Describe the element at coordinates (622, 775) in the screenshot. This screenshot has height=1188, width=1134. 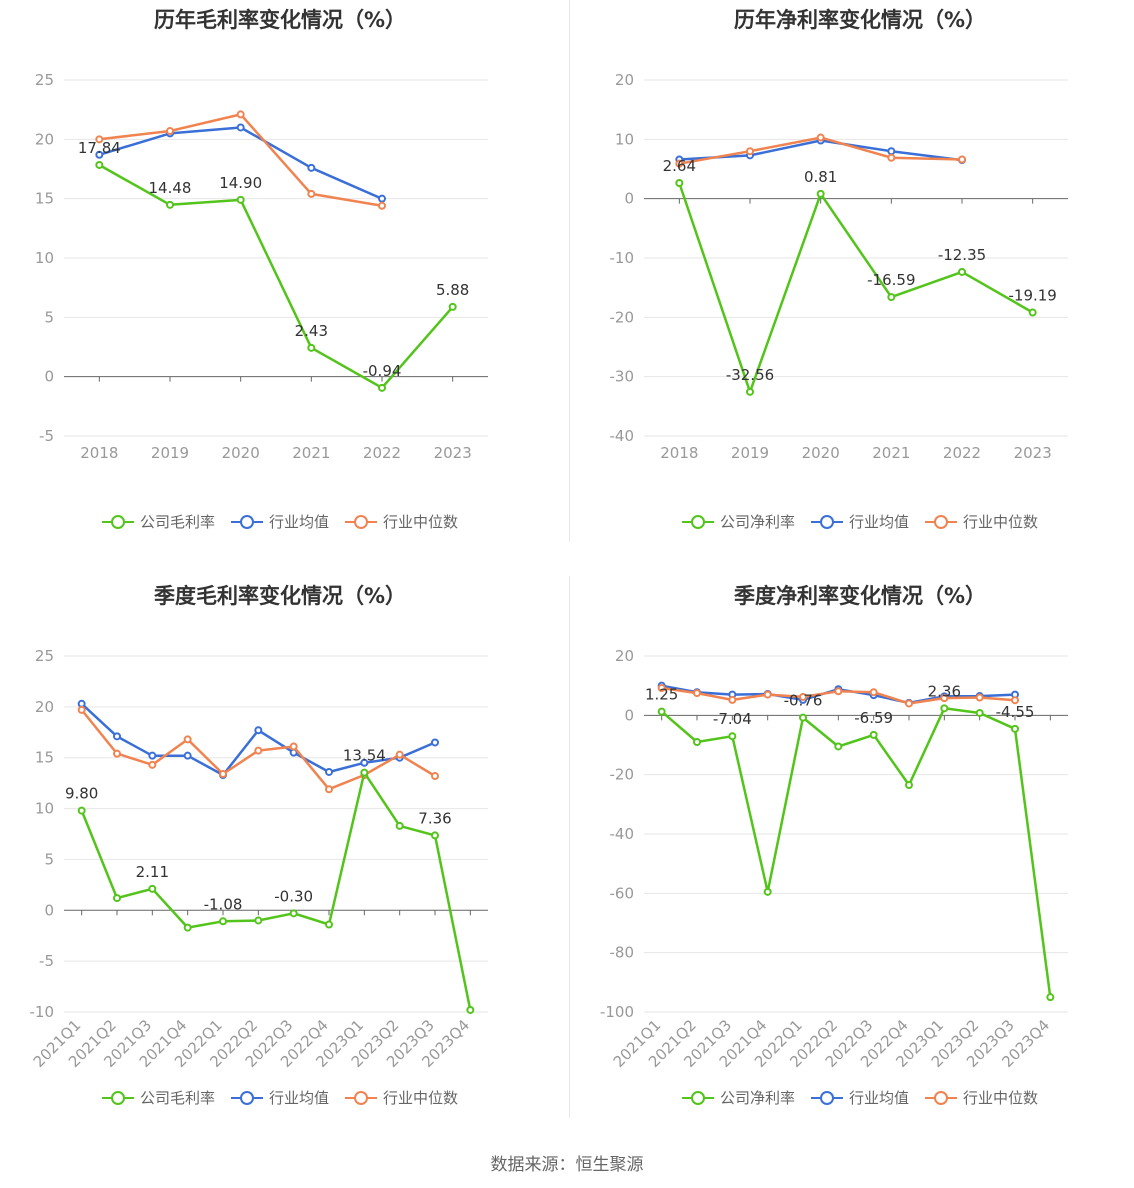
I see `y-tick-label: -20` at that location.